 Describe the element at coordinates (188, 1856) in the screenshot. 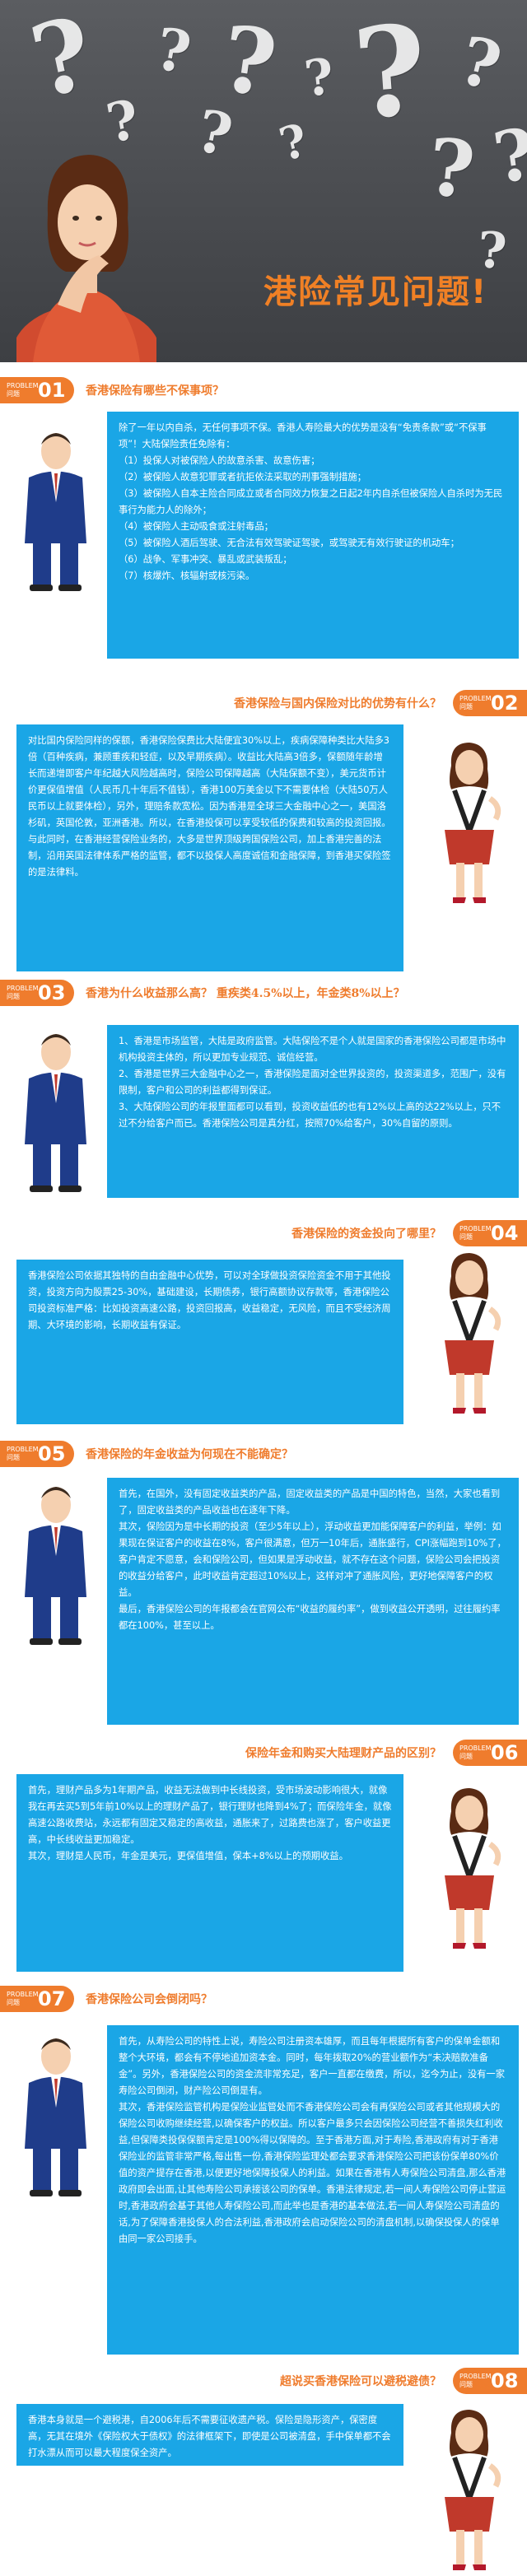

I see `answer-paragraph: 其次，理财是人民币，年金是美元，更保值增值，保本+8%以上的预期收益。` at that location.